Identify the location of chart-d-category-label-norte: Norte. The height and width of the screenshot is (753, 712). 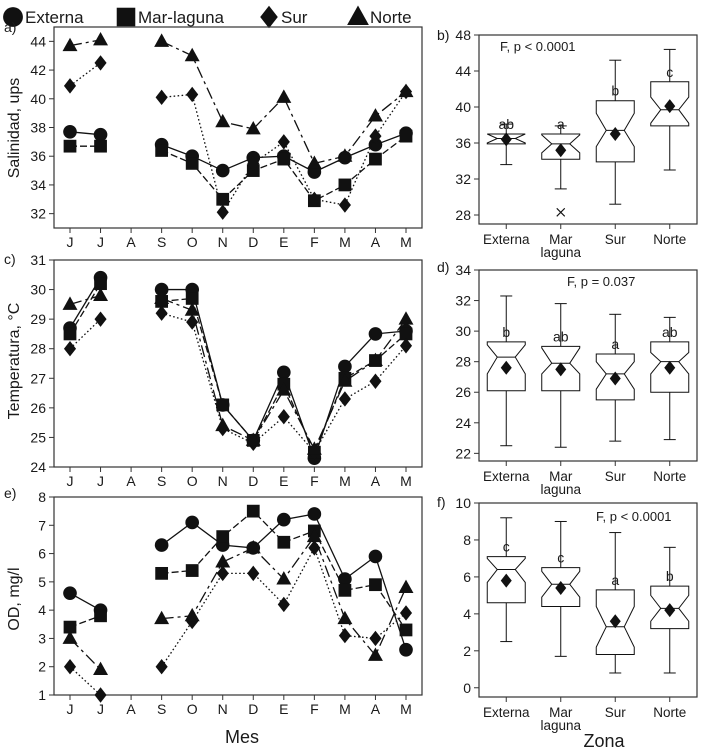
(669, 476).